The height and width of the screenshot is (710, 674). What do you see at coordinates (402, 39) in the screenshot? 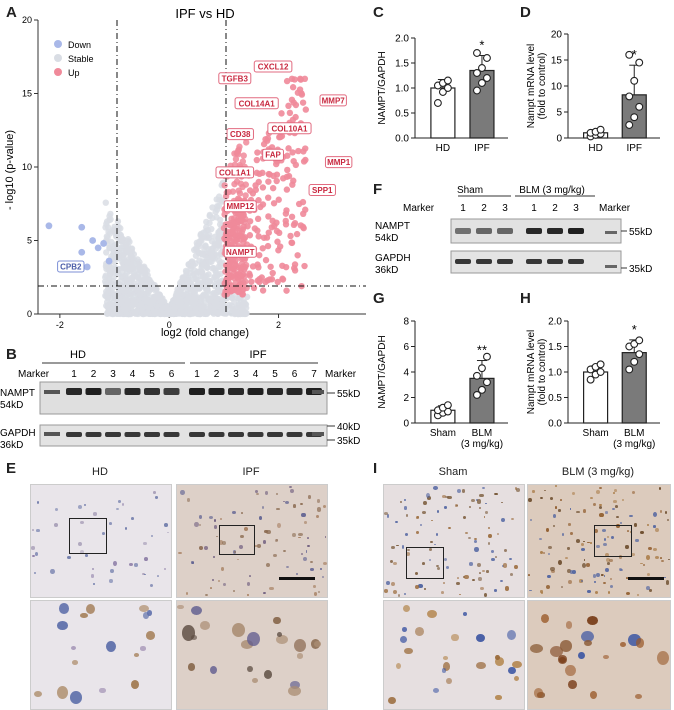
I see `y-tick-label: 2.0` at bounding box center [402, 39].